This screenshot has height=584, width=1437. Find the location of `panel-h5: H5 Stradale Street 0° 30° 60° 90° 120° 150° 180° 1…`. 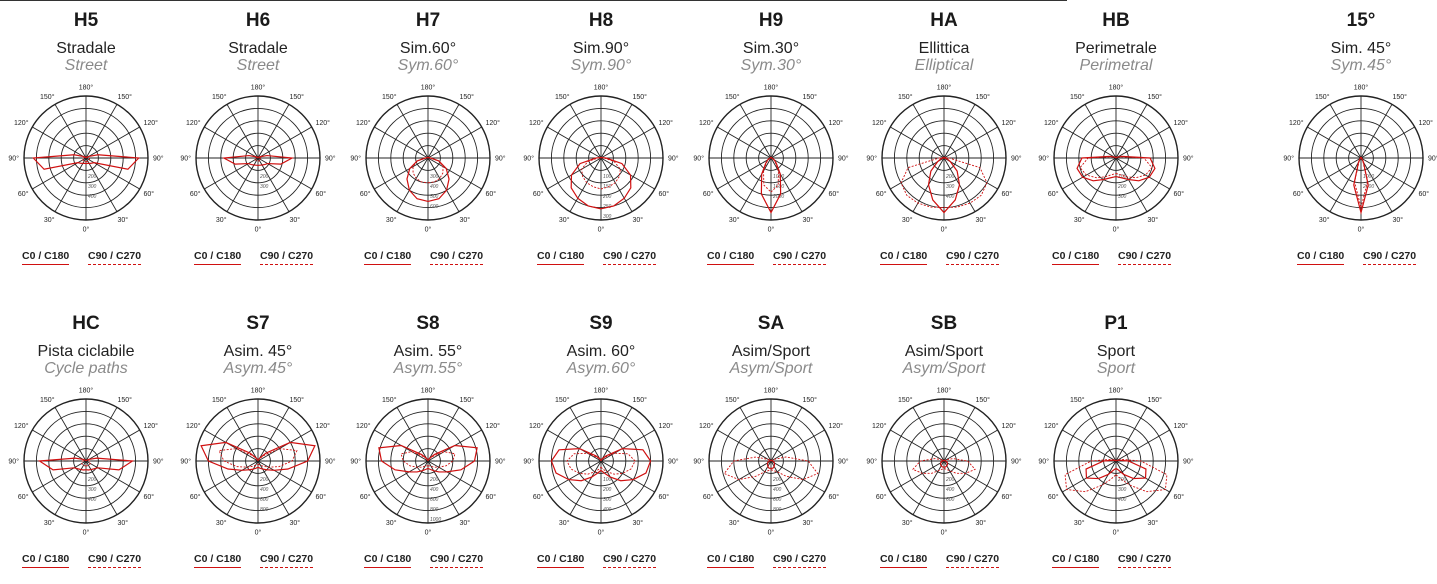

panel-h5: H5 Stradale Street 0° 30° 60° 90° 120° 150° 180° 1… is located at coordinates (86, 136).